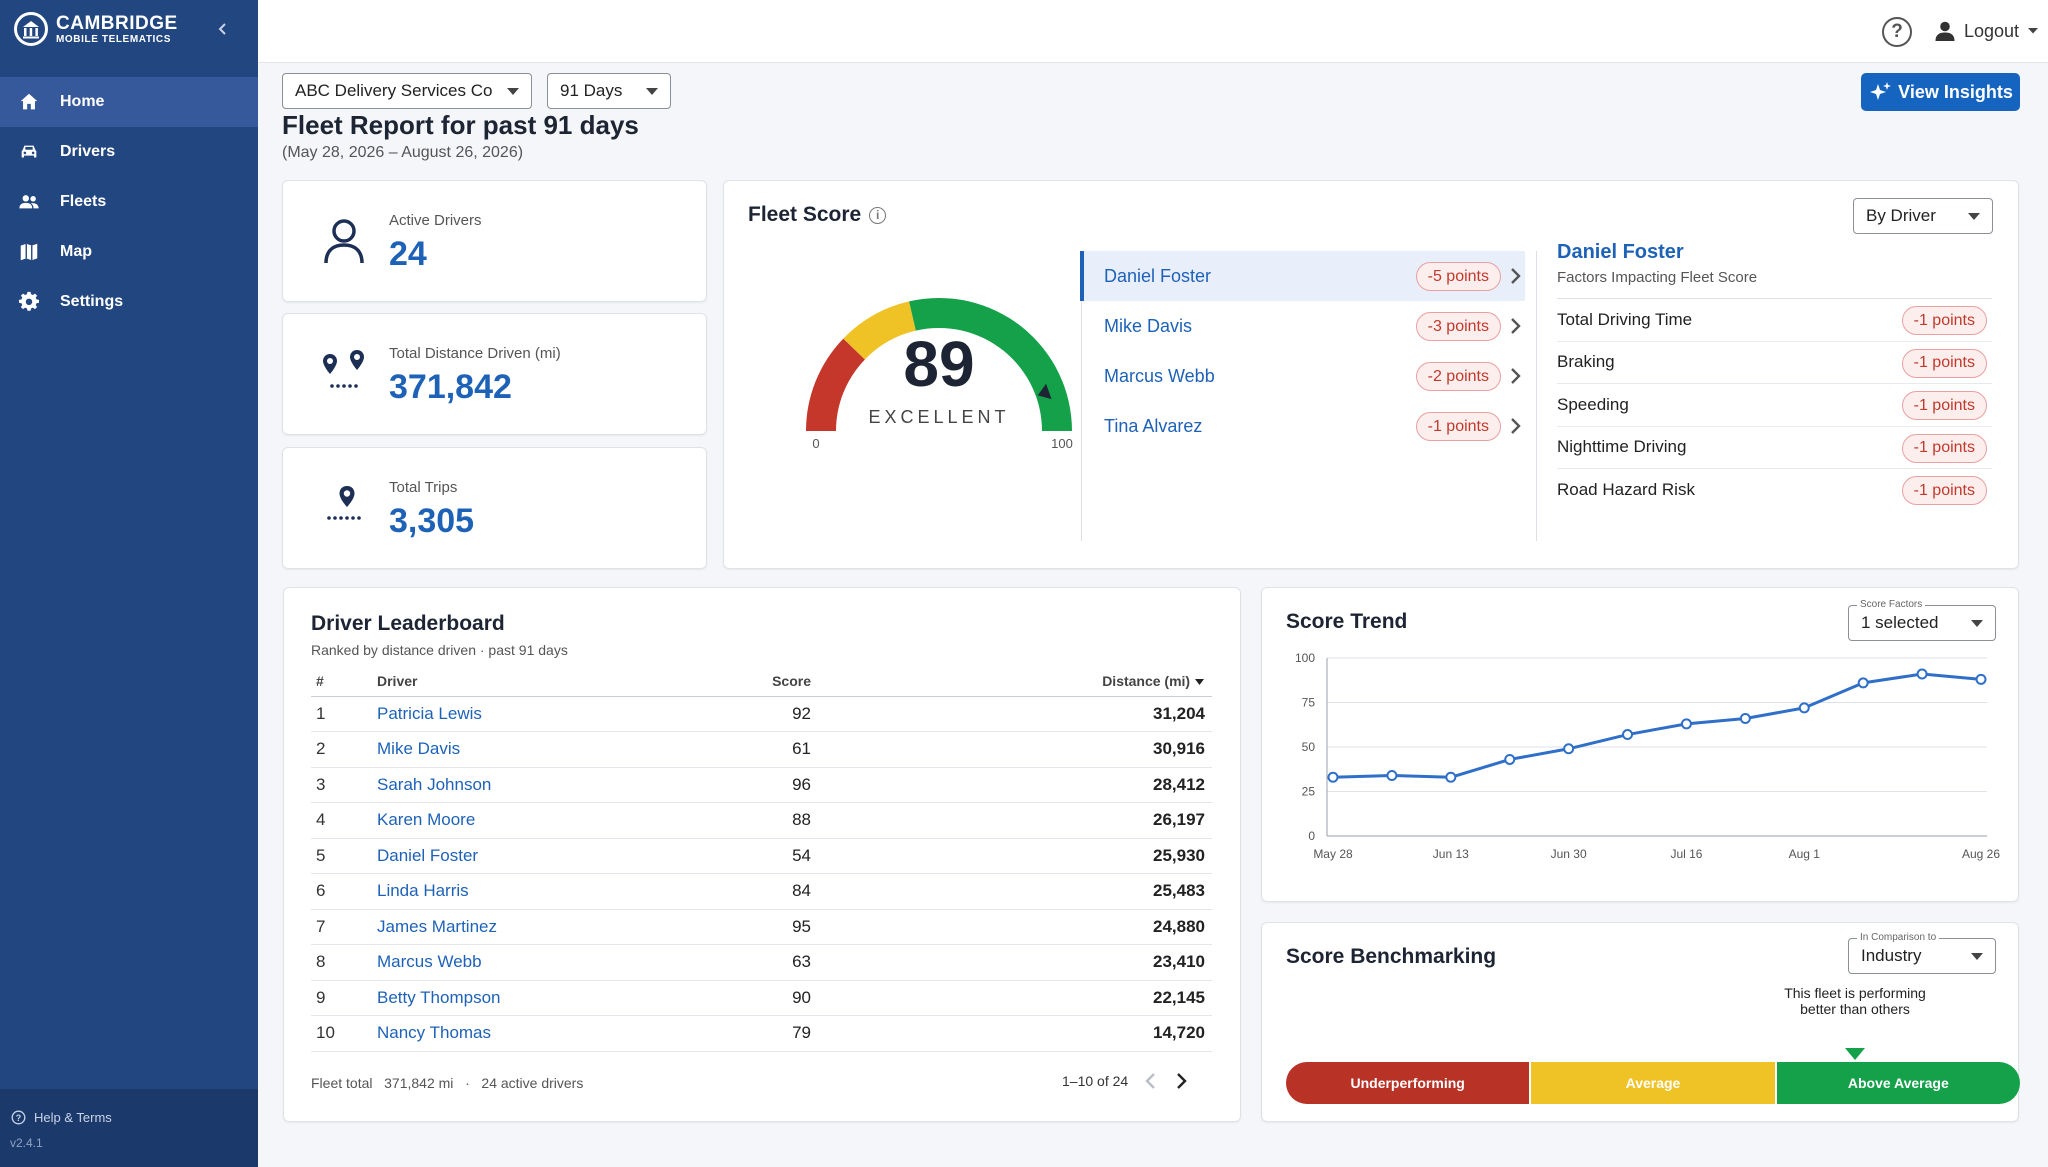 The image size is (2048, 1167). I want to click on factor-driver-name: Daniel Foster, so click(1620, 252).